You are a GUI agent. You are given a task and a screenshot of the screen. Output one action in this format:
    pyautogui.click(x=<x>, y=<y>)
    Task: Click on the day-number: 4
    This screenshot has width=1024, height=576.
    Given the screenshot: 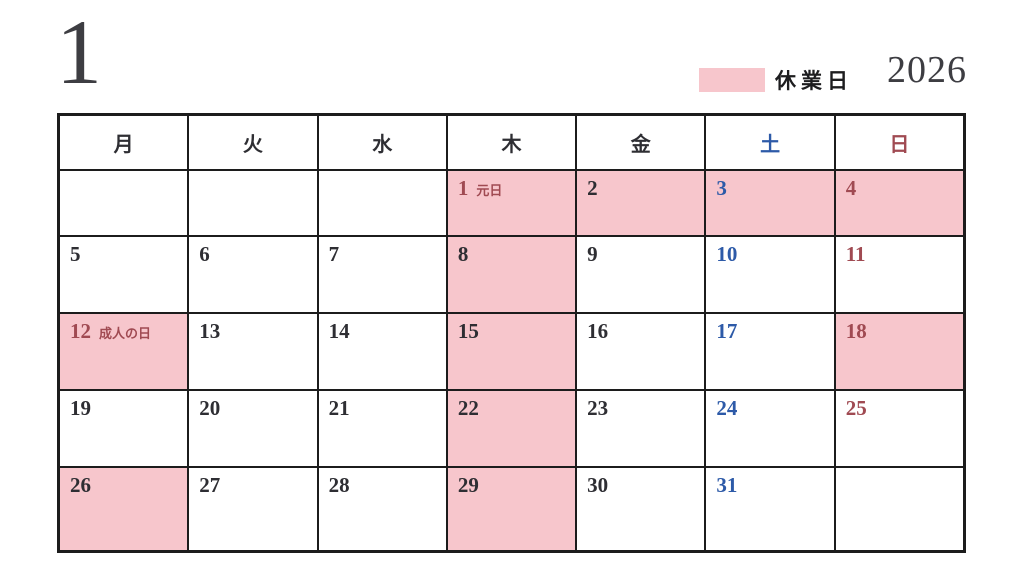 What is the action you would take?
    pyautogui.click(x=851, y=188)
    